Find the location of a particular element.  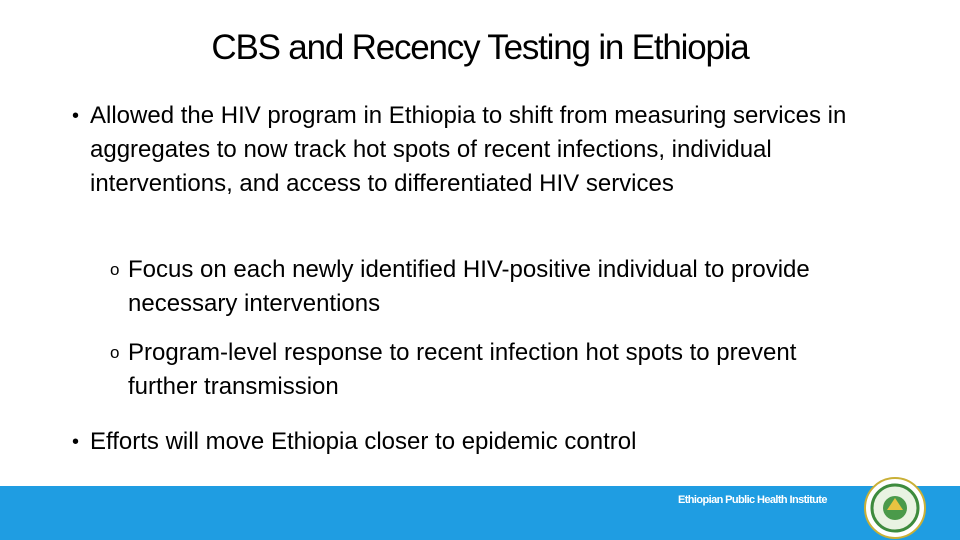

footer-band is located at coordinates (480, 513).